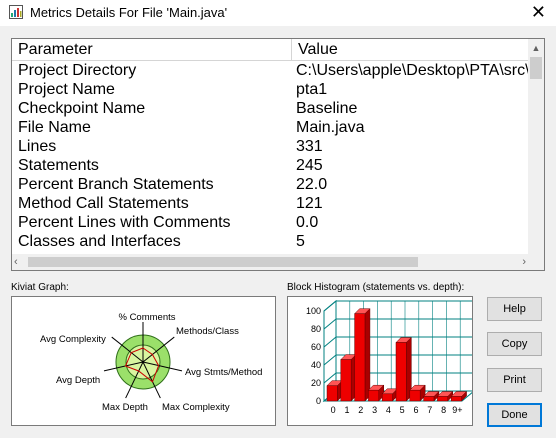 Image resolution: width=556 pixels, height=438 pixels. I want to click on close-icon: ✕, so click(538, 12).